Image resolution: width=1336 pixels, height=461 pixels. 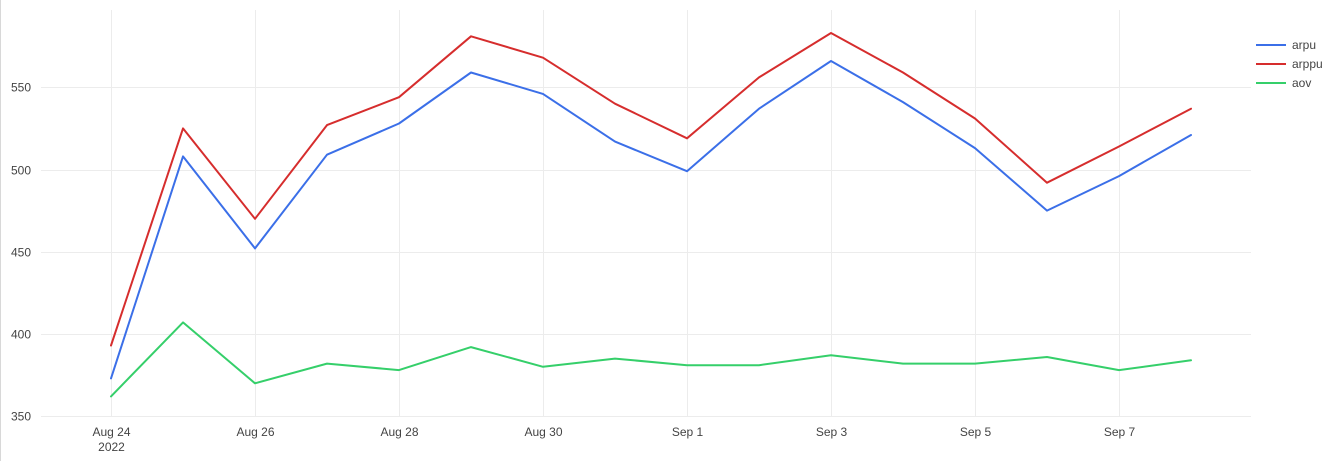 What do you see at coordinates (399, 432) in the screenshot?
I see `x-tick-label: Aug 28` at bounding box center [399, 432].